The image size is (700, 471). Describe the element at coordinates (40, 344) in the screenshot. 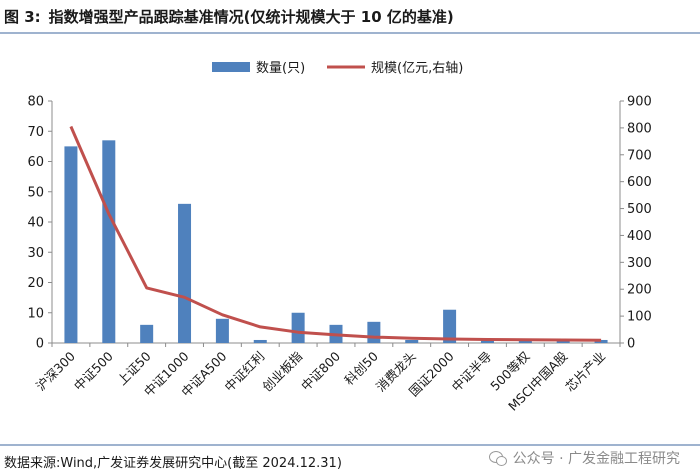

I see `y-left-tick-label: 0` at that location.